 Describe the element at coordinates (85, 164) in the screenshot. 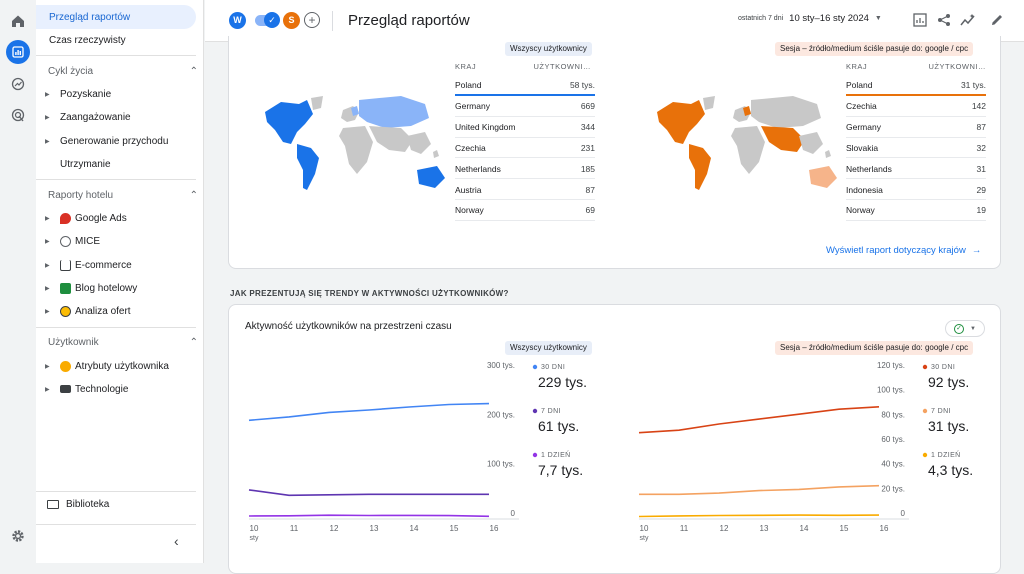

I see `nav-item-label: Utrzymanie` at that location.